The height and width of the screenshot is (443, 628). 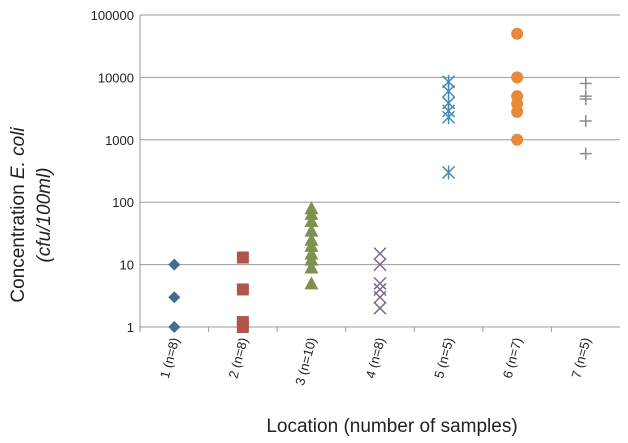 I want to click on x-tick-label: 5 (n=5), so click(x=443, y=358).